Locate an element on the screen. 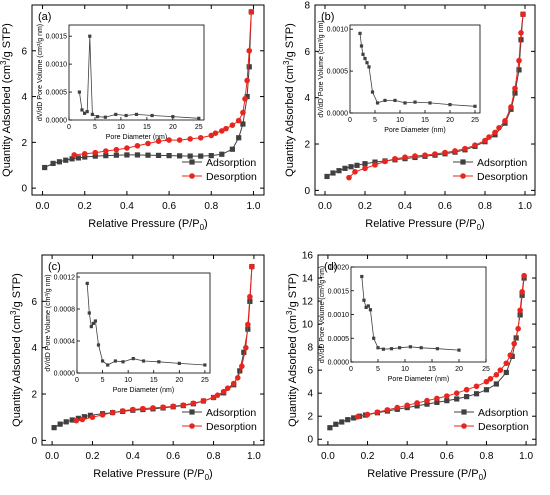 Image resolution: width=550 pixels, height=495 pixels. inset-x-tick-label: 15 is located at coordinates (432, 369).